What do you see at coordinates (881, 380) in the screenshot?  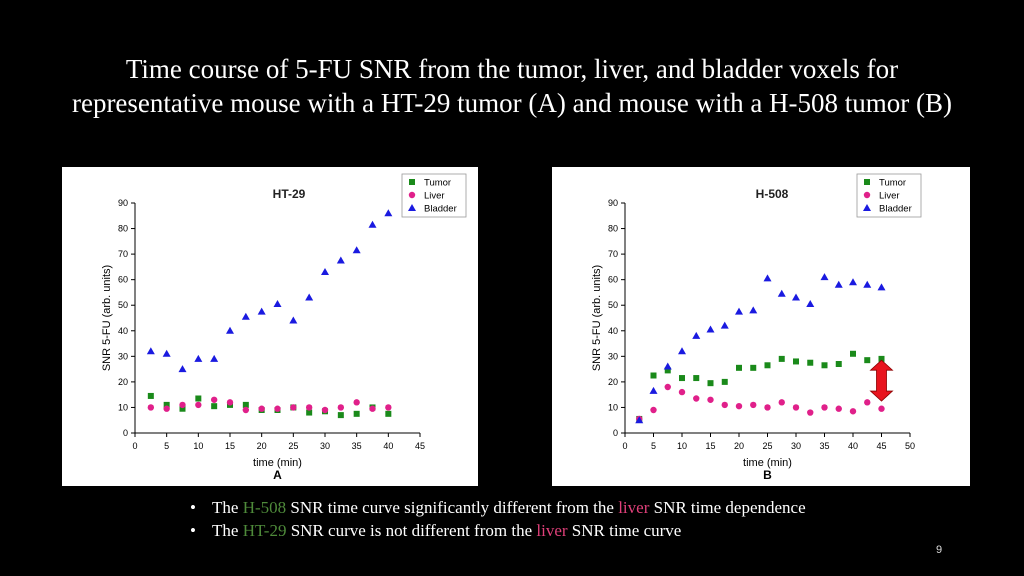 I see `double-arrow-annotation` at bounding box center [881, 380].